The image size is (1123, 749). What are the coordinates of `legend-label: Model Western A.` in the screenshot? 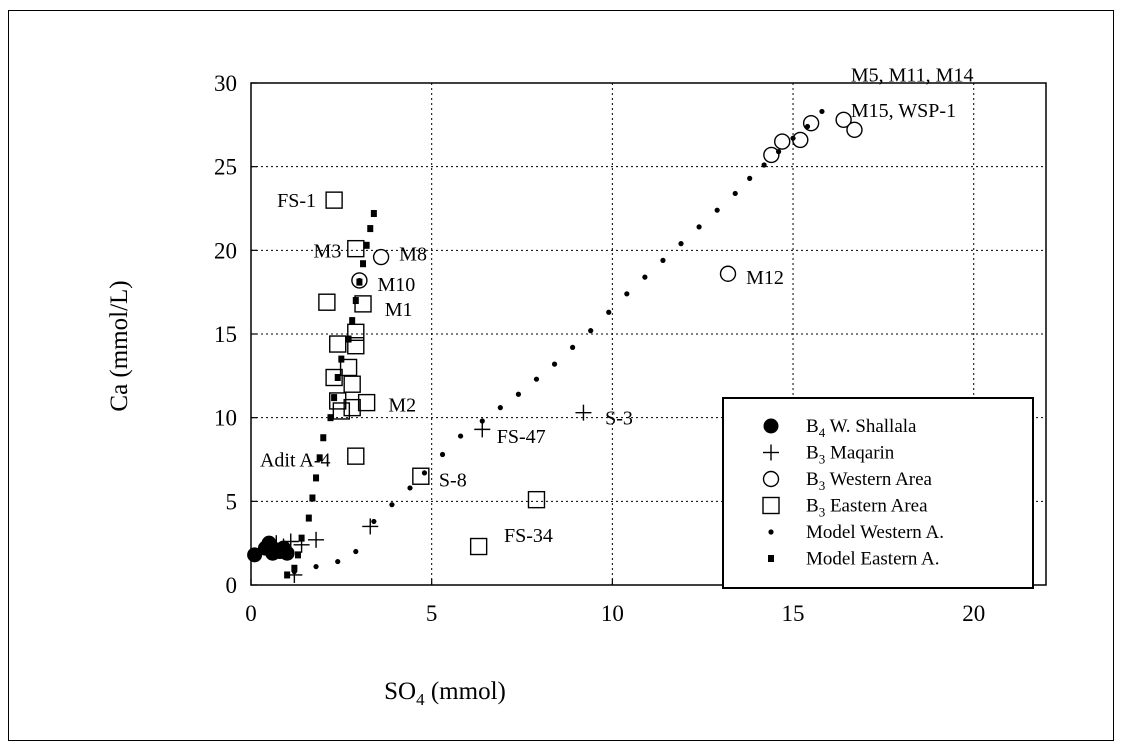 It's located at (875, 532).